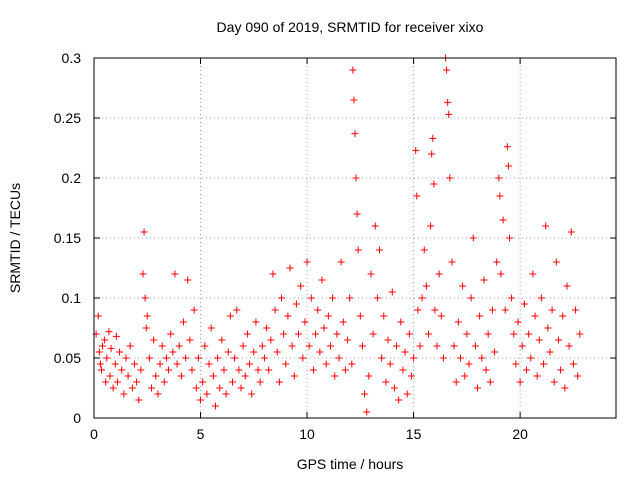 The height and width of the screenshot is (480, 640). I want to click on y-tick-label: 0.15, so click(67, 238).